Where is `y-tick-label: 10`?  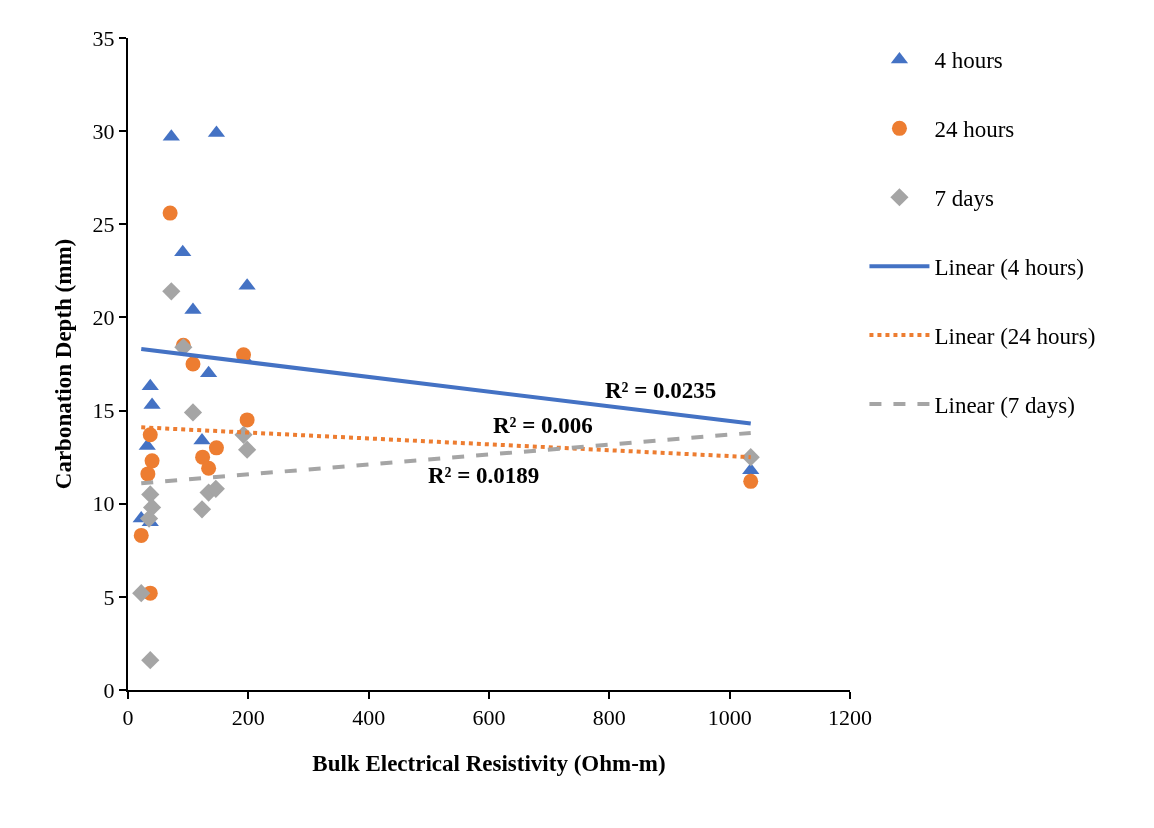 y-tick-label: 10 is located at coordinates (103, 504).